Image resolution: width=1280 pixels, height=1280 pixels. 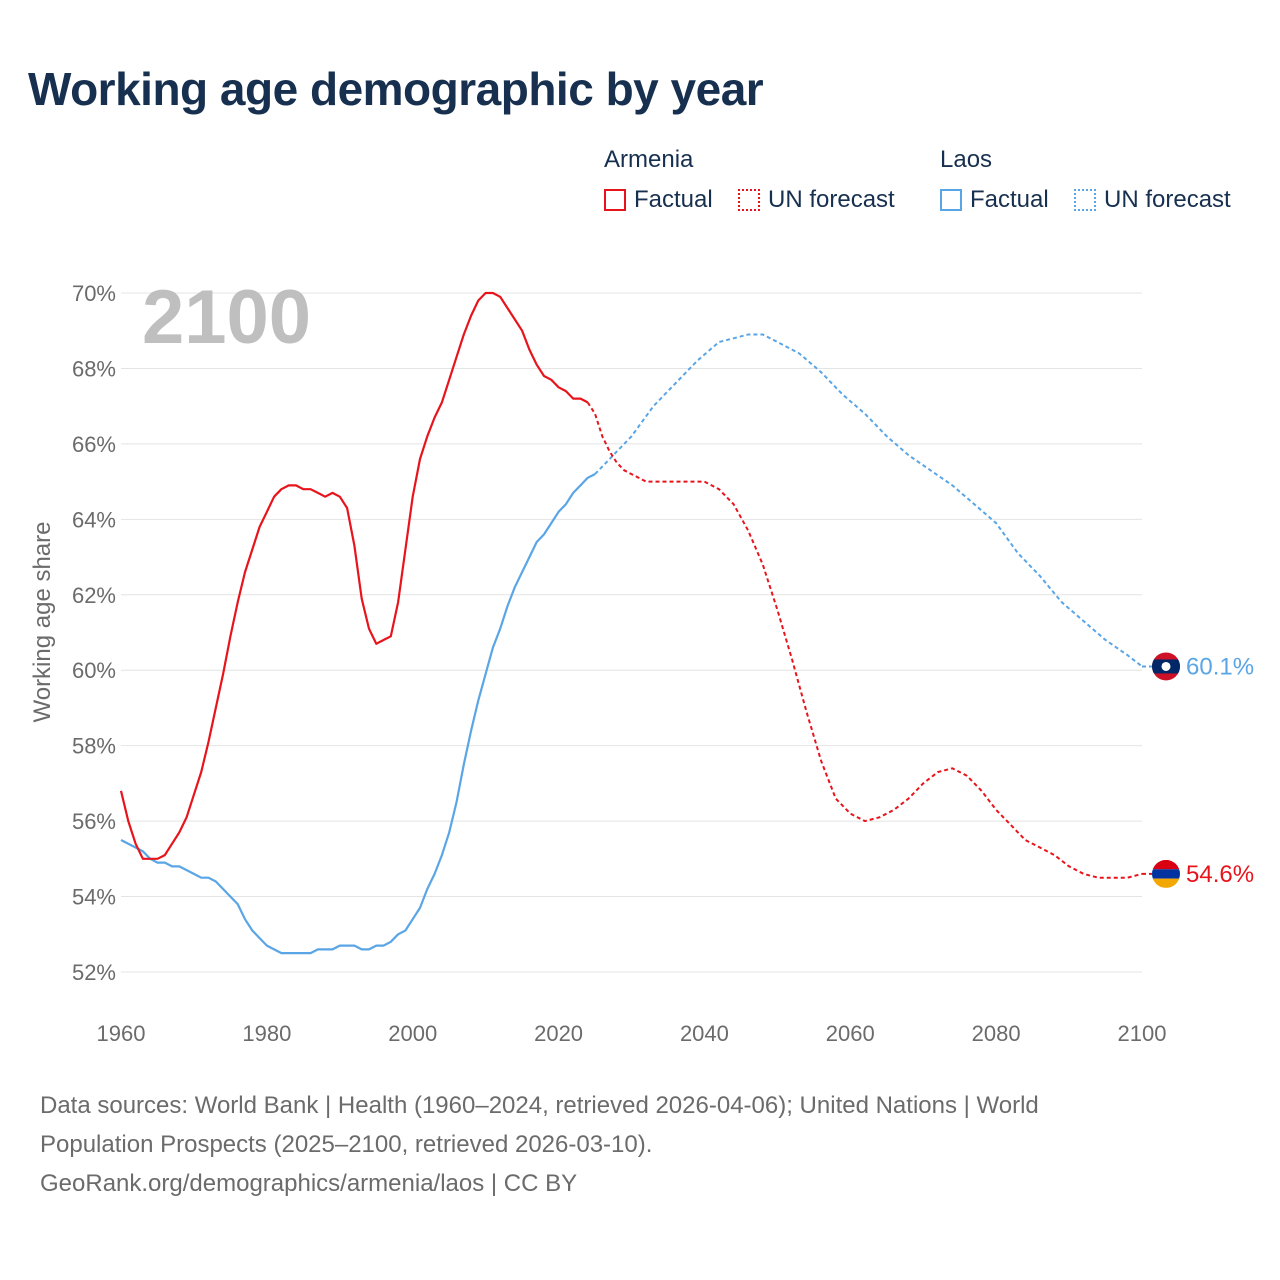 I want to click on legend-item-laos-forecast: UN forecast, so click(x=1152, y=200).